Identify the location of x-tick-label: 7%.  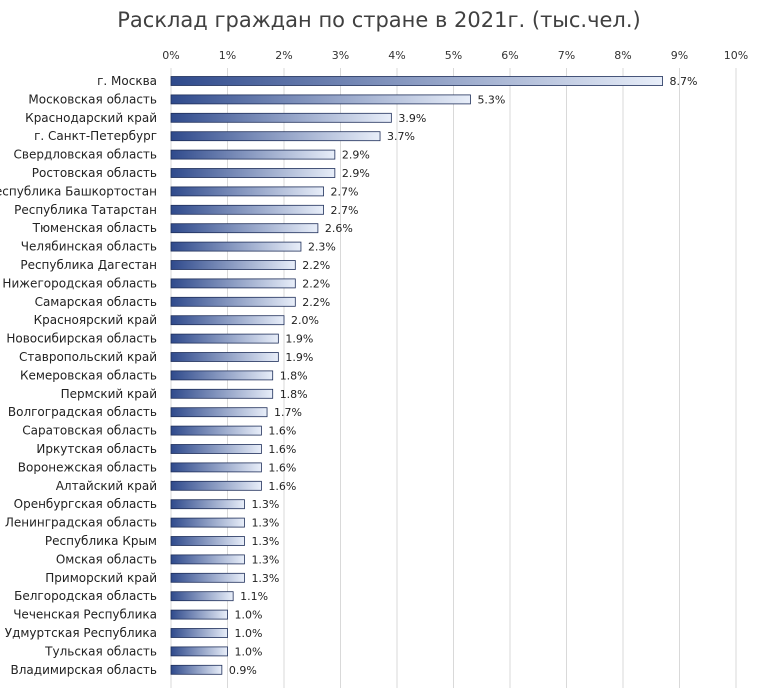
(566, 55).